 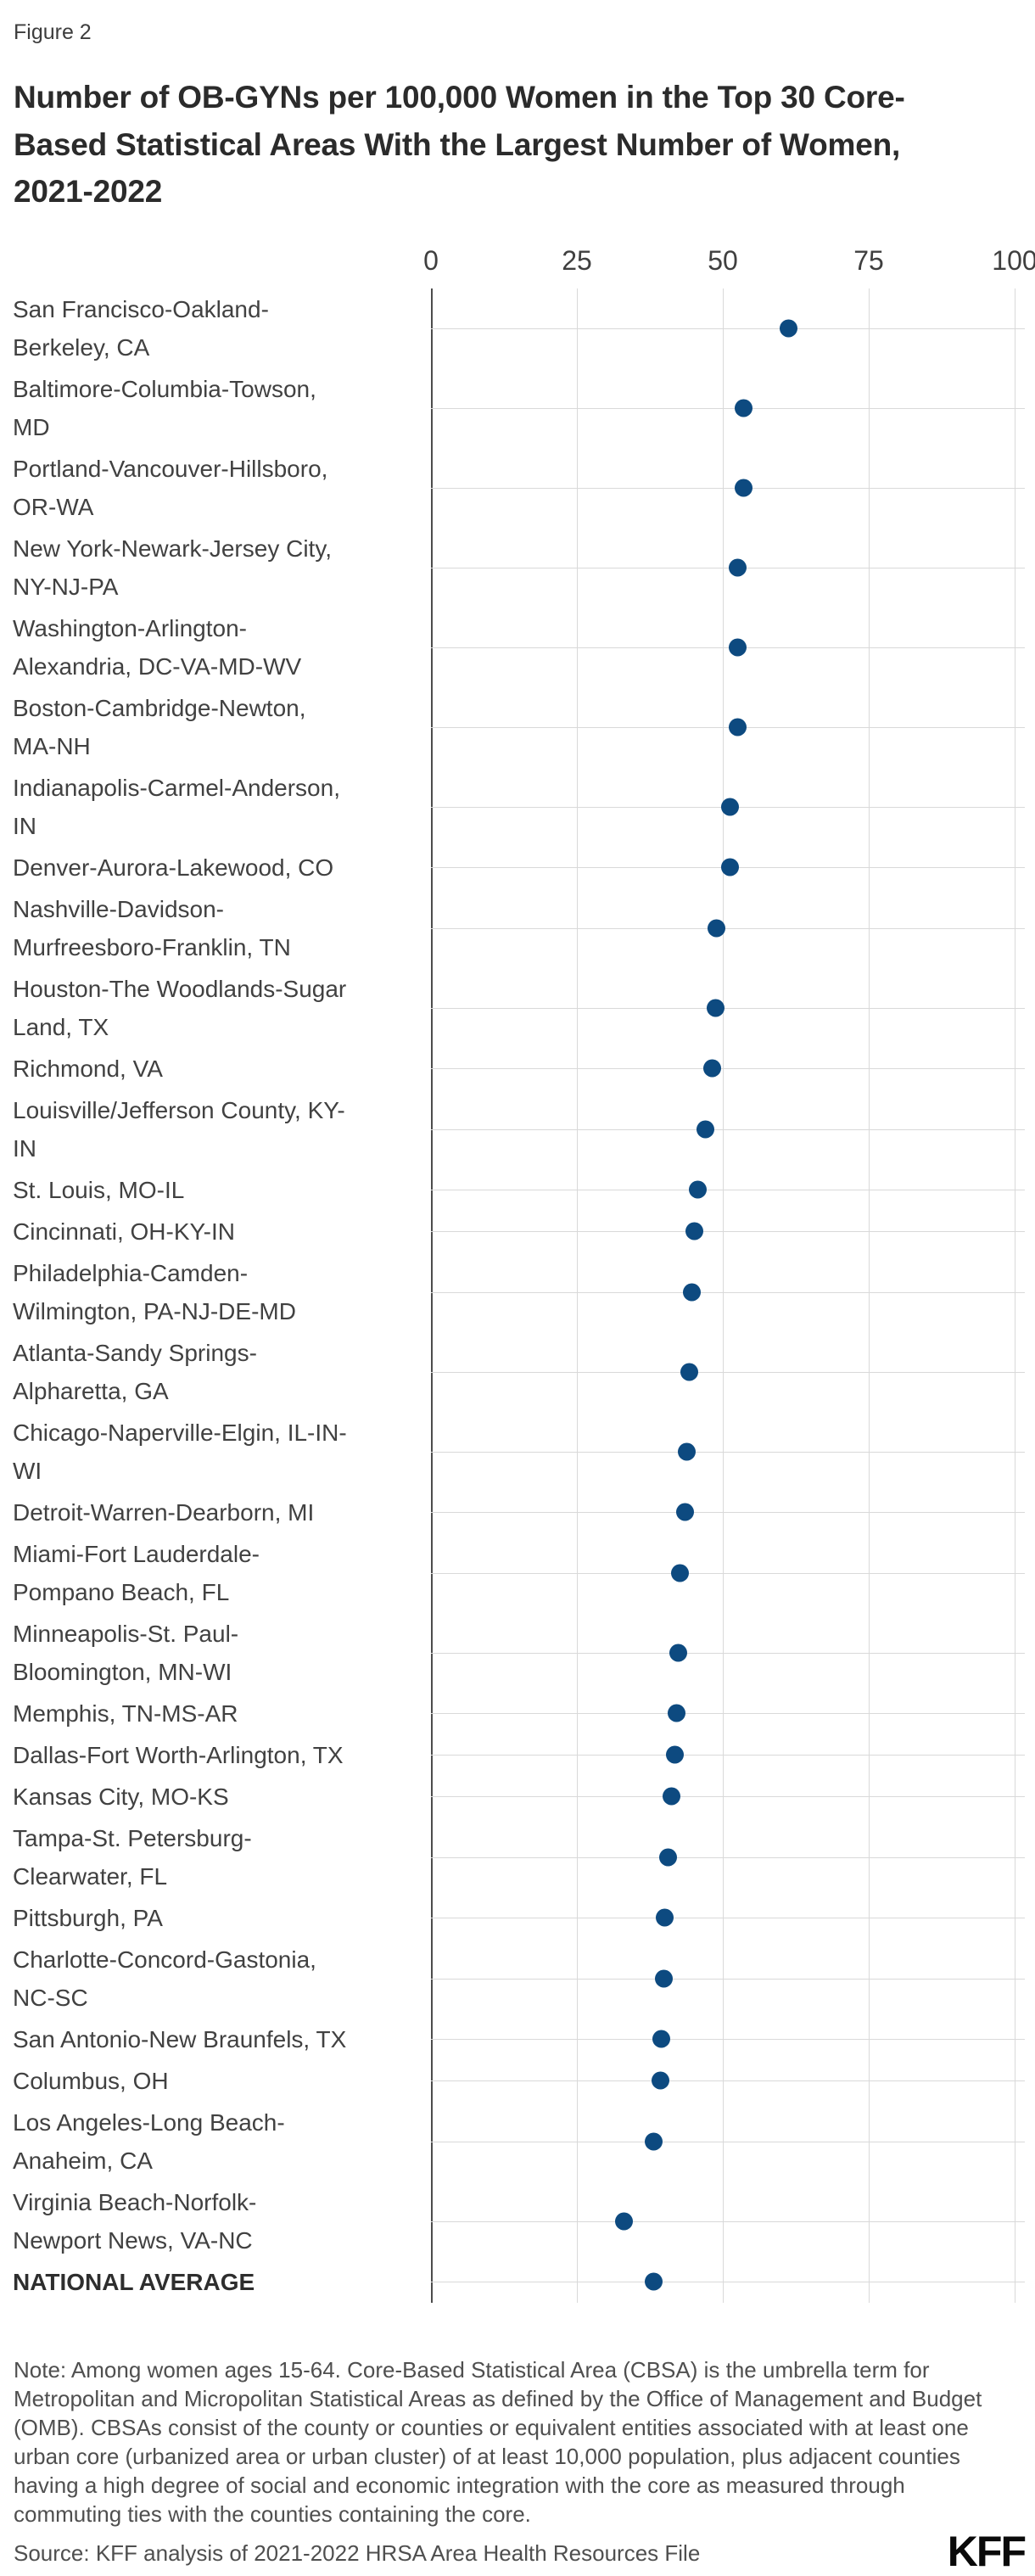 I want to click on row-label-line: Los Angeles-Long Beach-, so click(x=149, y=2122).